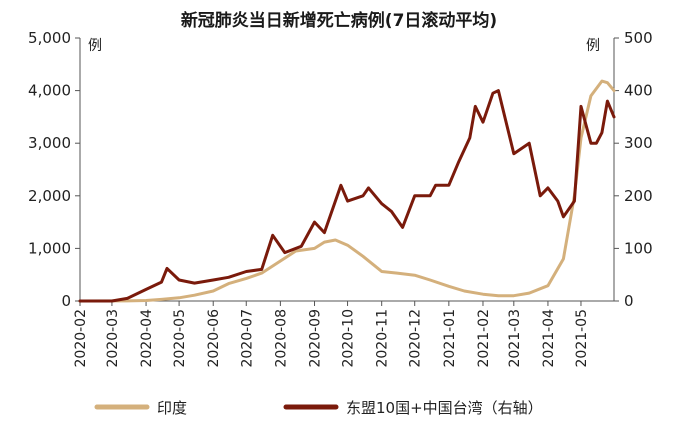 The width and height of the screenshot is (678, 424). Describe the element at coordinates (49, 196) in the screenshot. I see `left-axis-tick-label: 2,000` at that location.